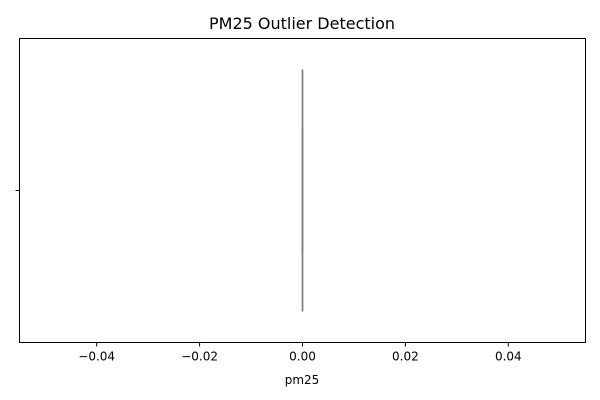 Image resolution: width=600 pixels, height=400 pixels. What do you see at coordinates (199, 357) in the screenshot?
I see `x-tick-label: −0.02` at bounding box center [199, 357].